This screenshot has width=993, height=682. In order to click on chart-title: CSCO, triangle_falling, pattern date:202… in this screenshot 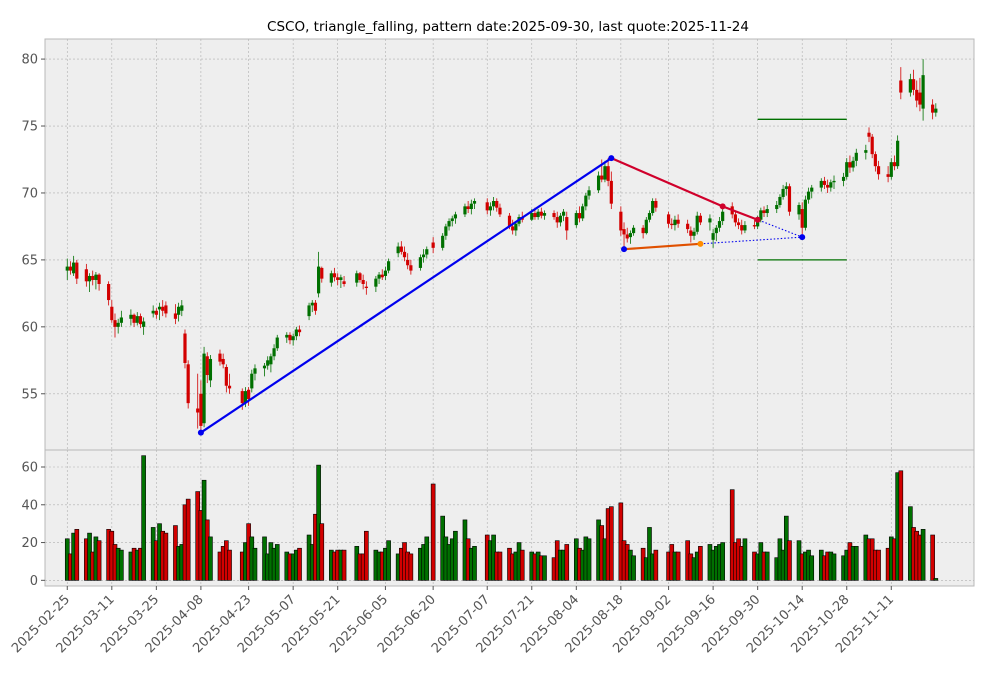, I will do `click(508, 27)`.